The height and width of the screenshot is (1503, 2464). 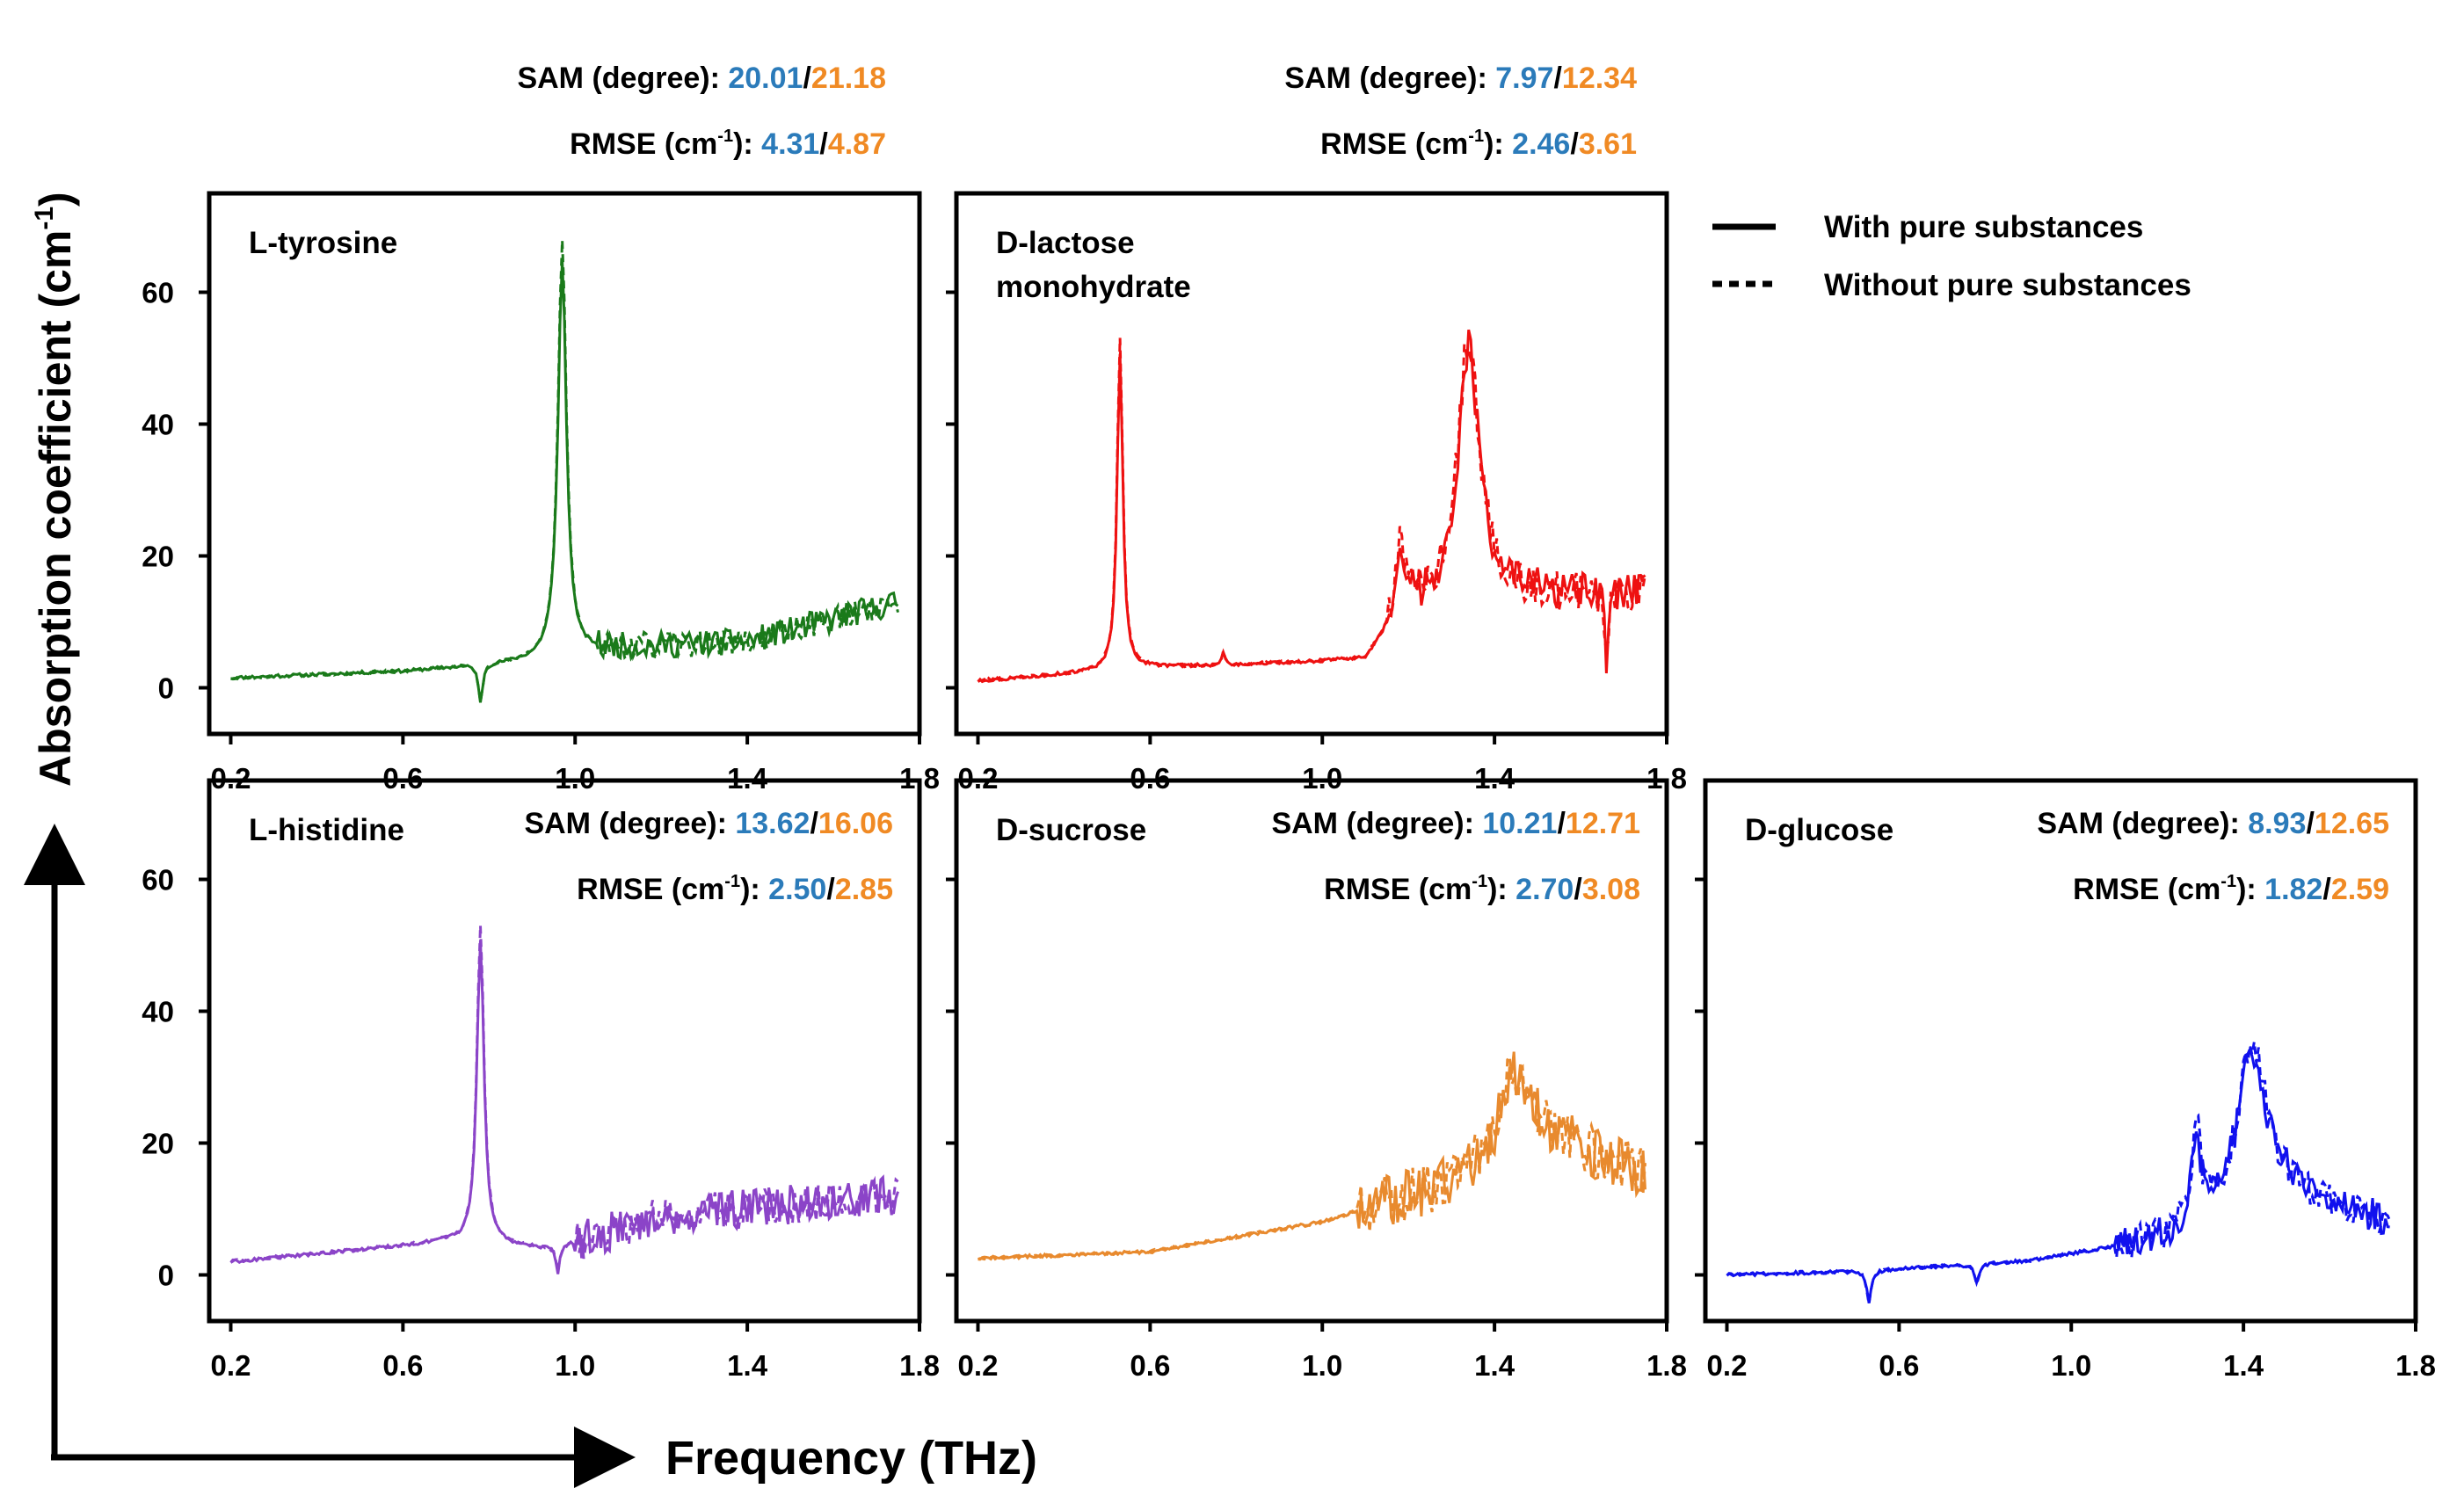 What do you see at coordinates (1524, 78) in the screenshot?
I see `sam-with-value: 7.97` at bounding box center [1524, 78].